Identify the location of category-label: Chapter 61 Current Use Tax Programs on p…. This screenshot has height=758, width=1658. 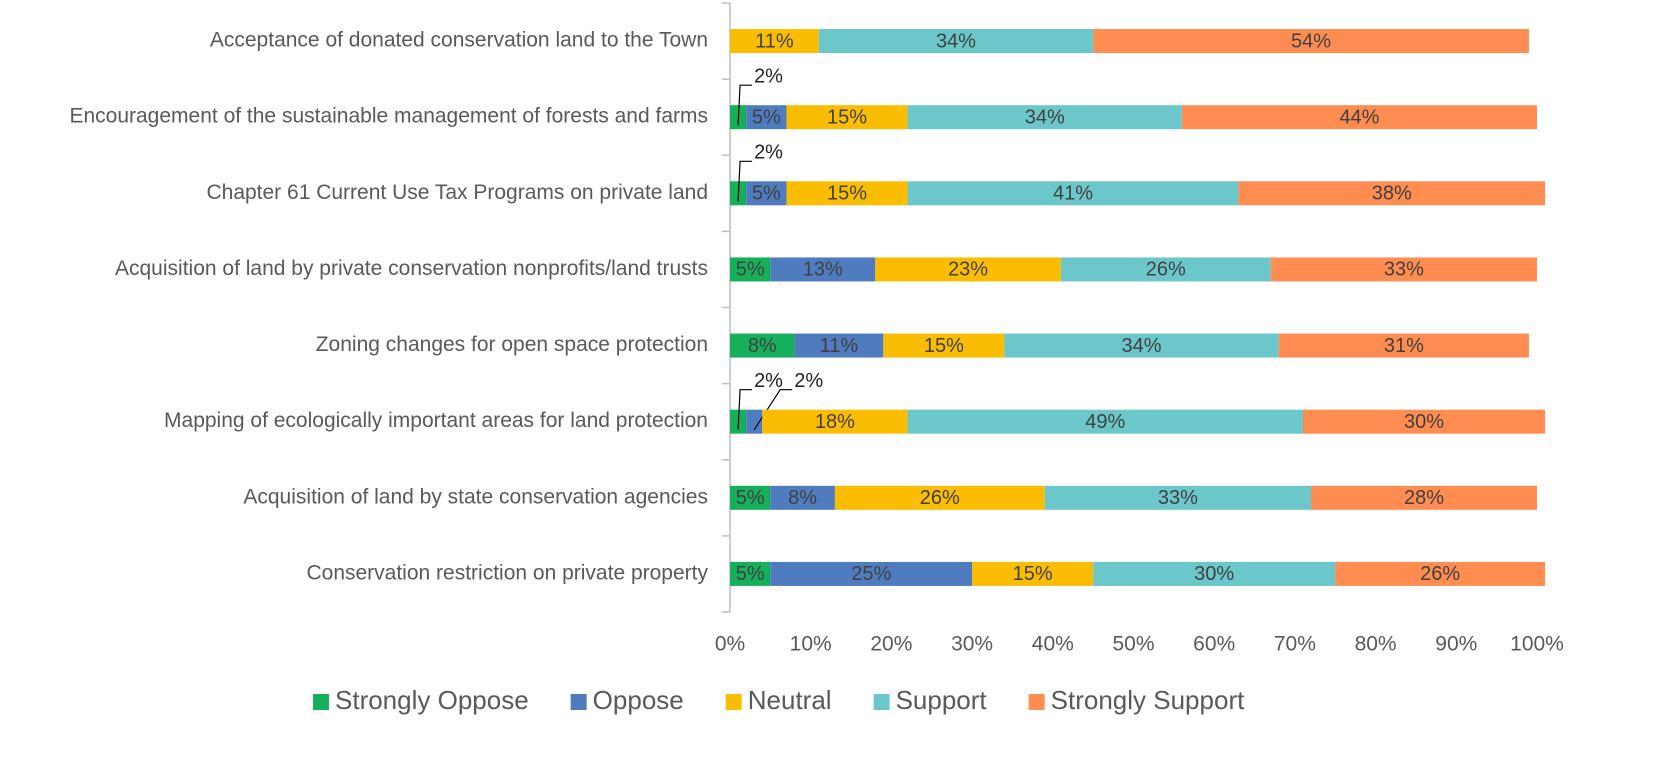
(457, 192).